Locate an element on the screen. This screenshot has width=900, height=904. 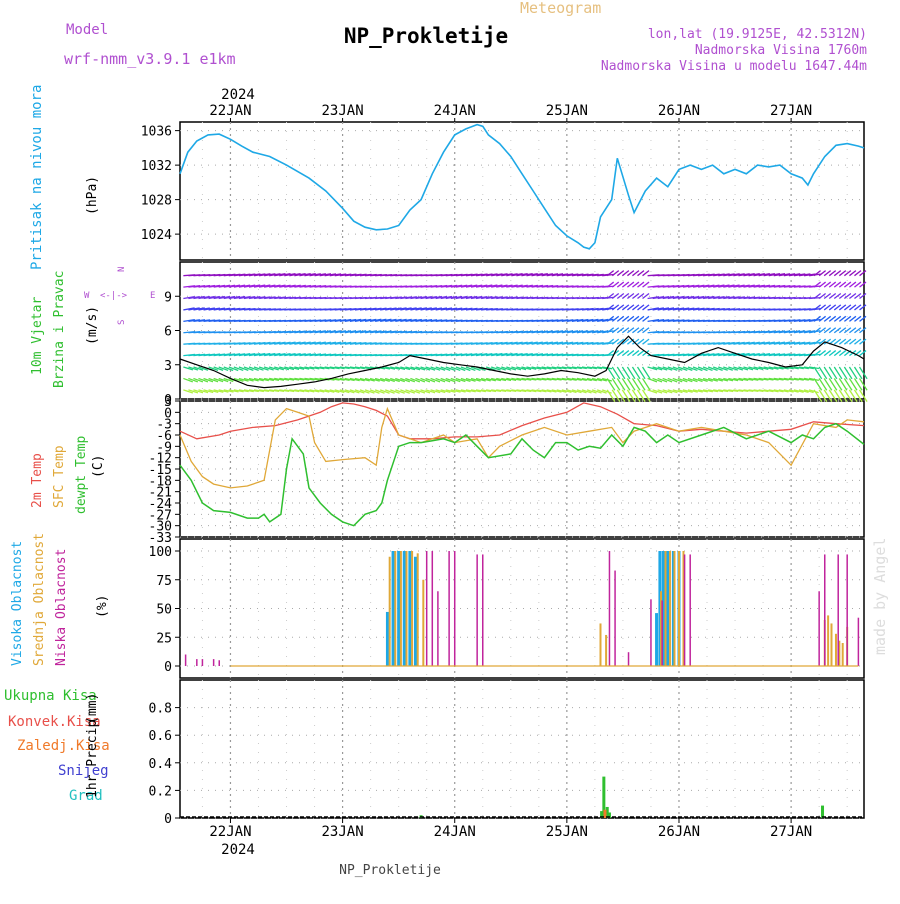
ytick-label: 0.6 is located at coordinates (160, 736).